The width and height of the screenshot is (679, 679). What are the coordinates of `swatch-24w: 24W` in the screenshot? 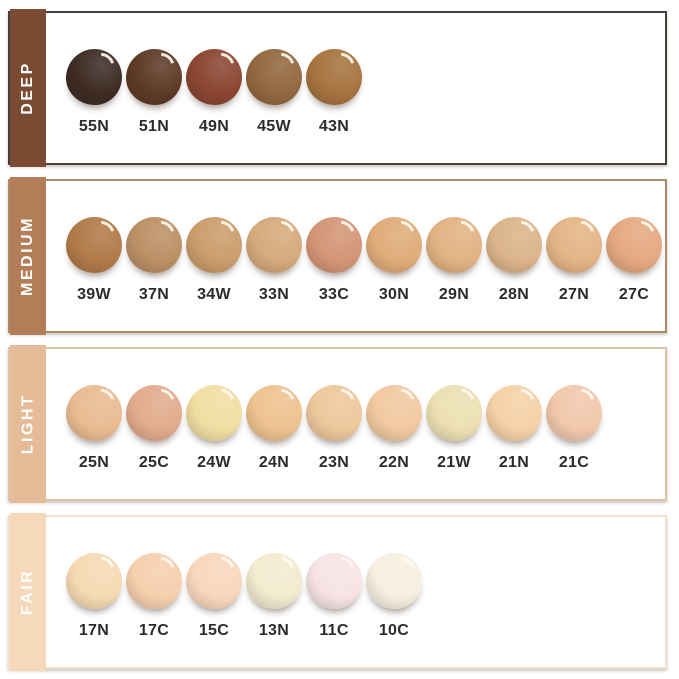 It's located at (214, 442).